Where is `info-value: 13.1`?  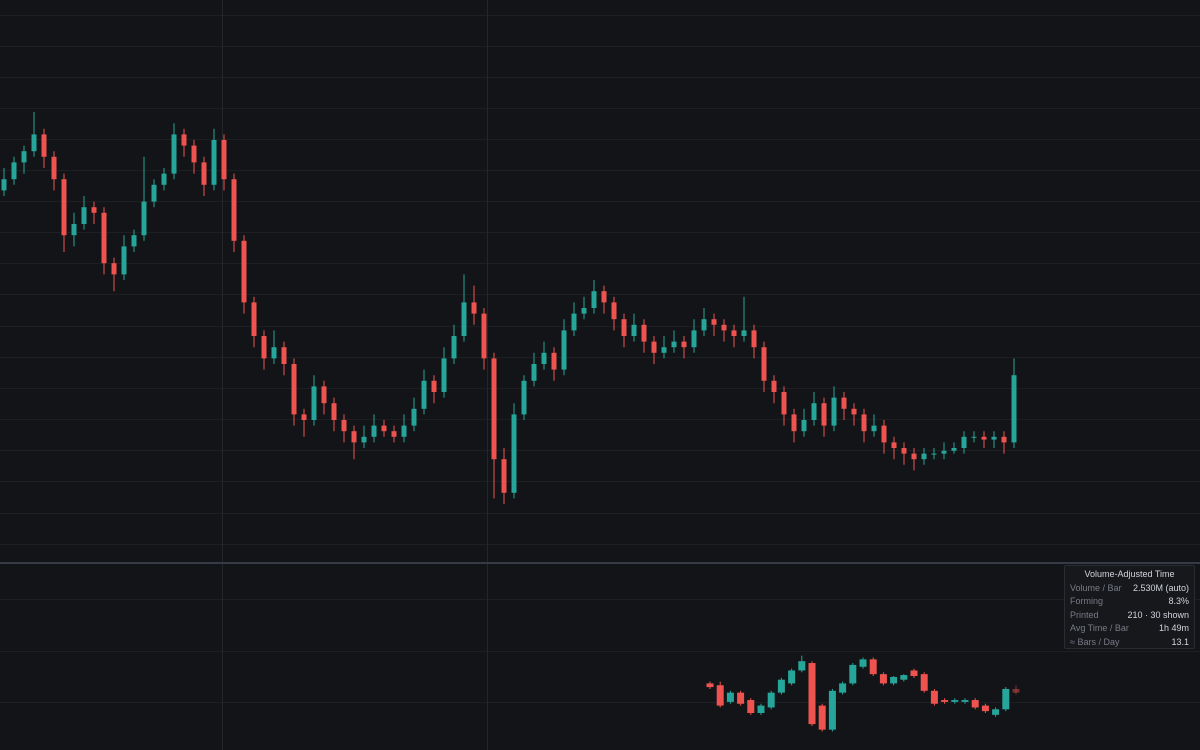 info-value: 13.1 is located at coordinates (1180, 641).